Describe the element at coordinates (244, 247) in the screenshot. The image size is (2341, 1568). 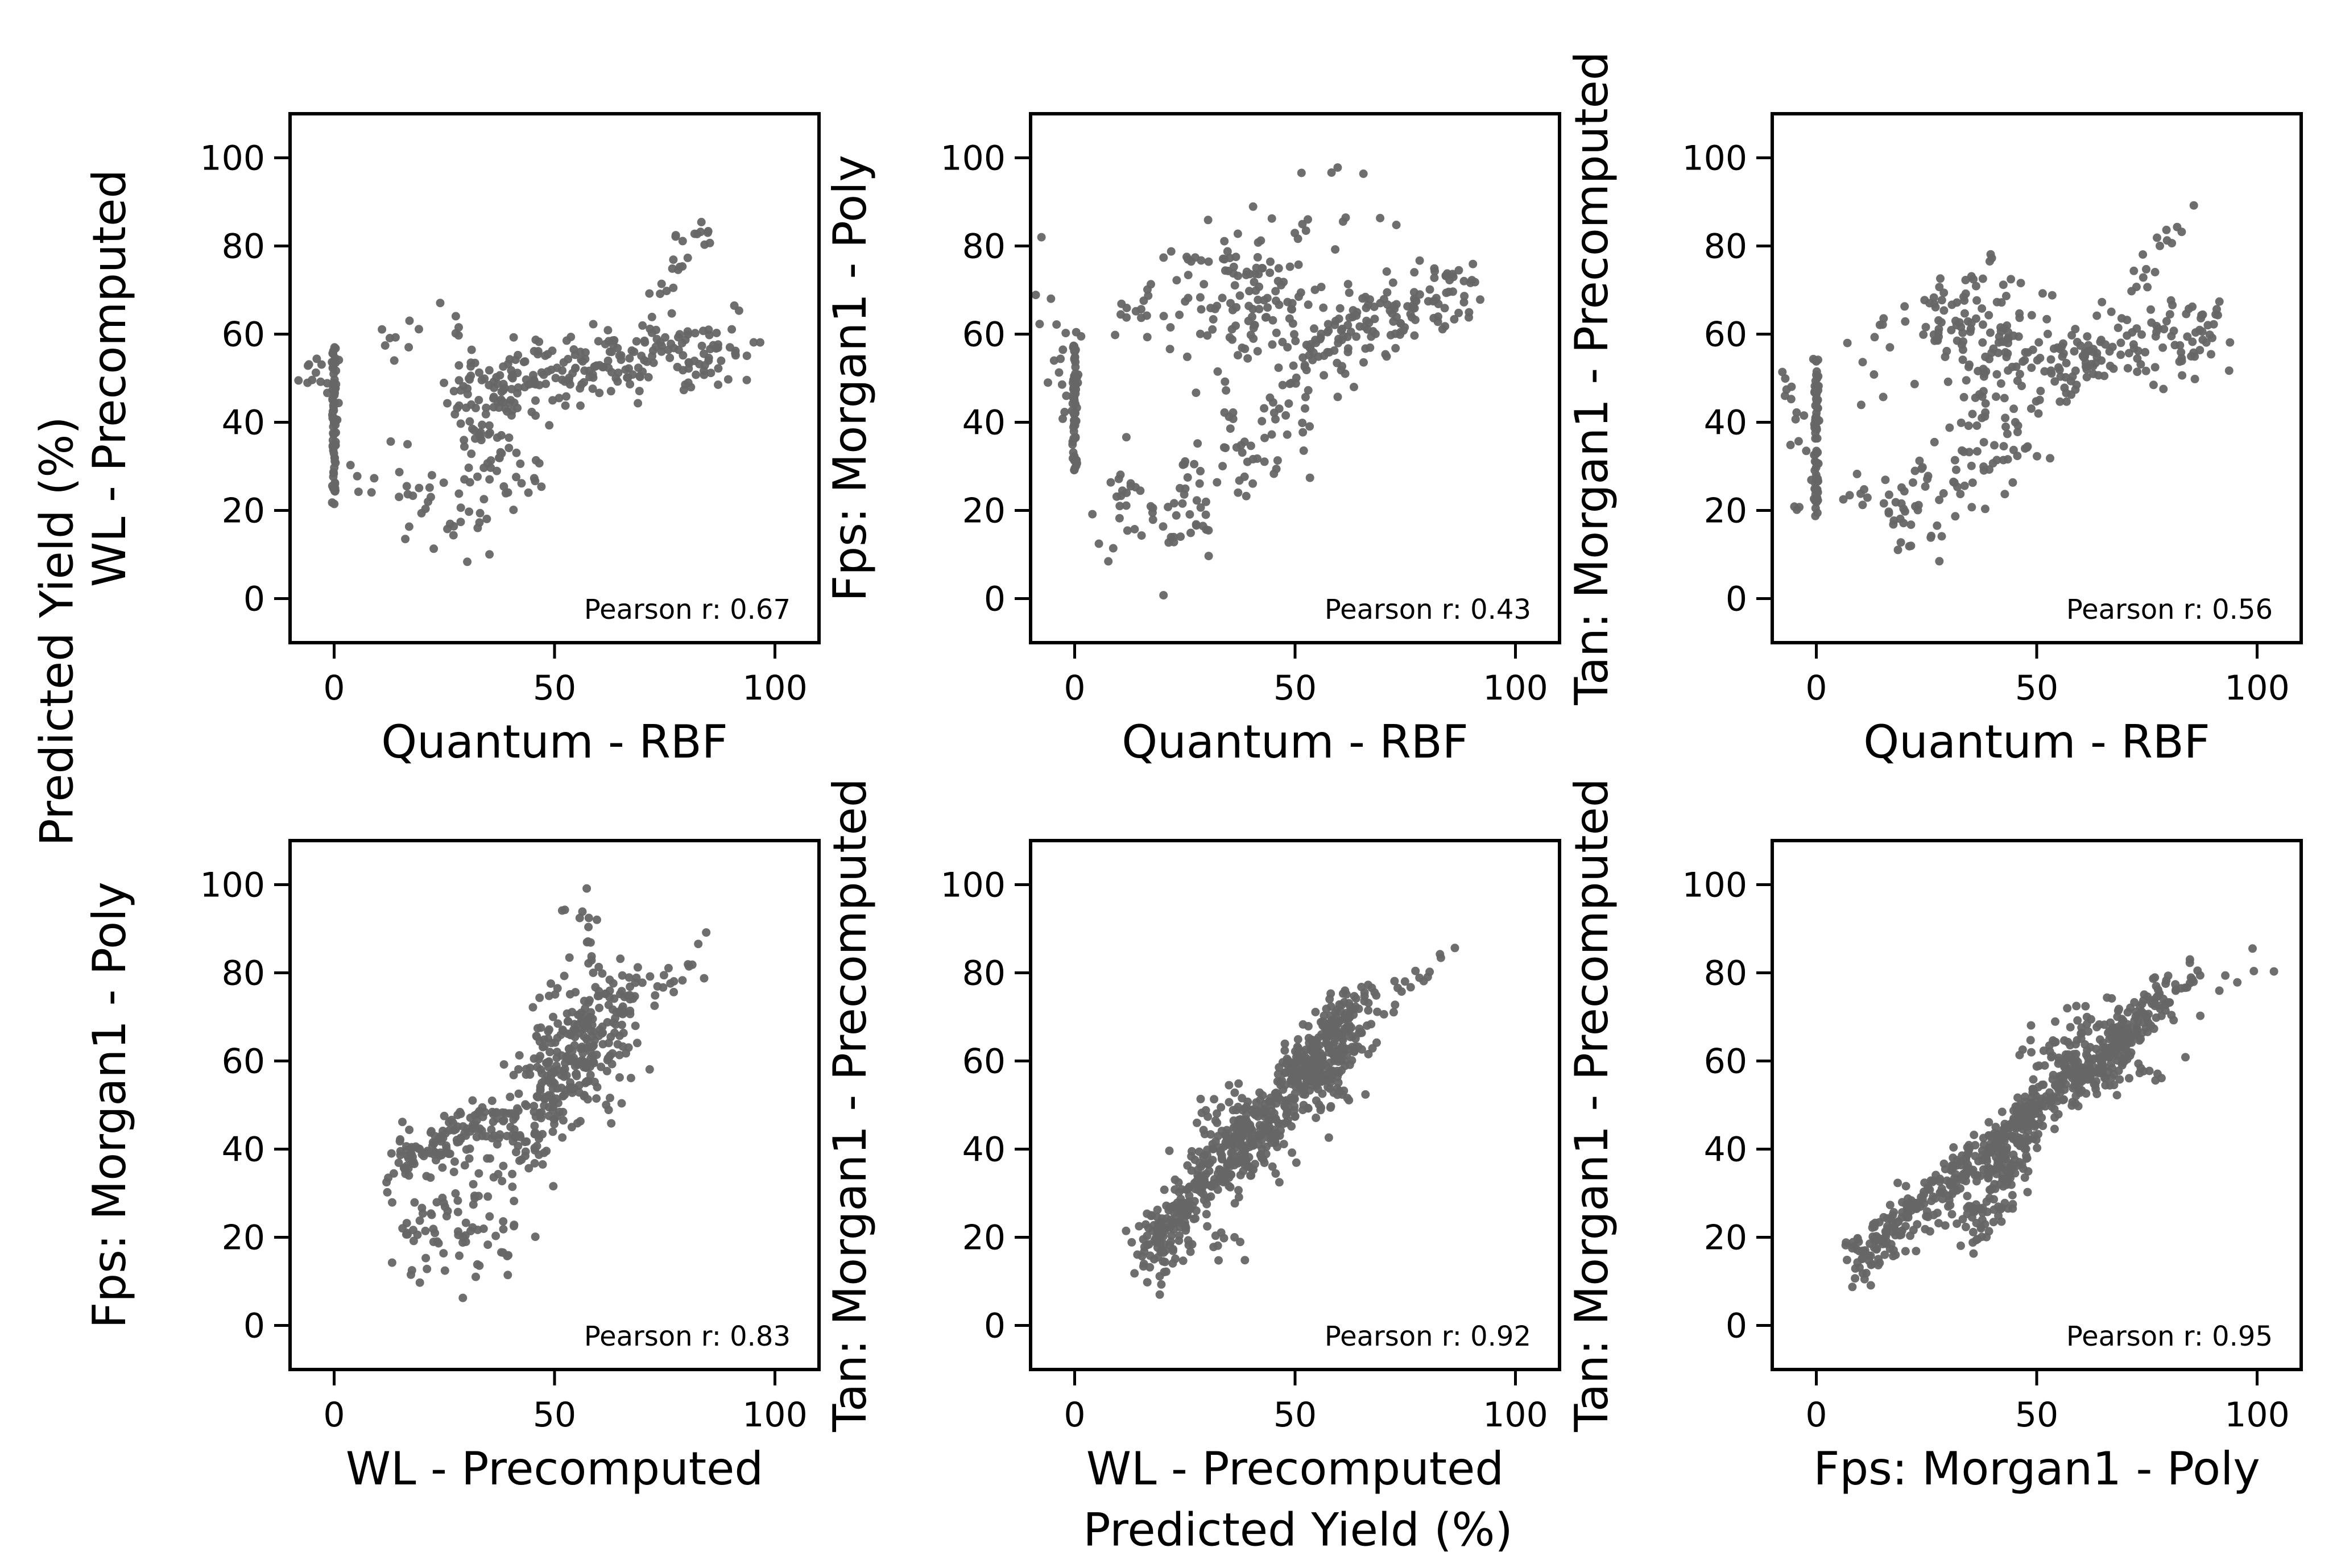
I see `y-tick-label: 80` at that location.